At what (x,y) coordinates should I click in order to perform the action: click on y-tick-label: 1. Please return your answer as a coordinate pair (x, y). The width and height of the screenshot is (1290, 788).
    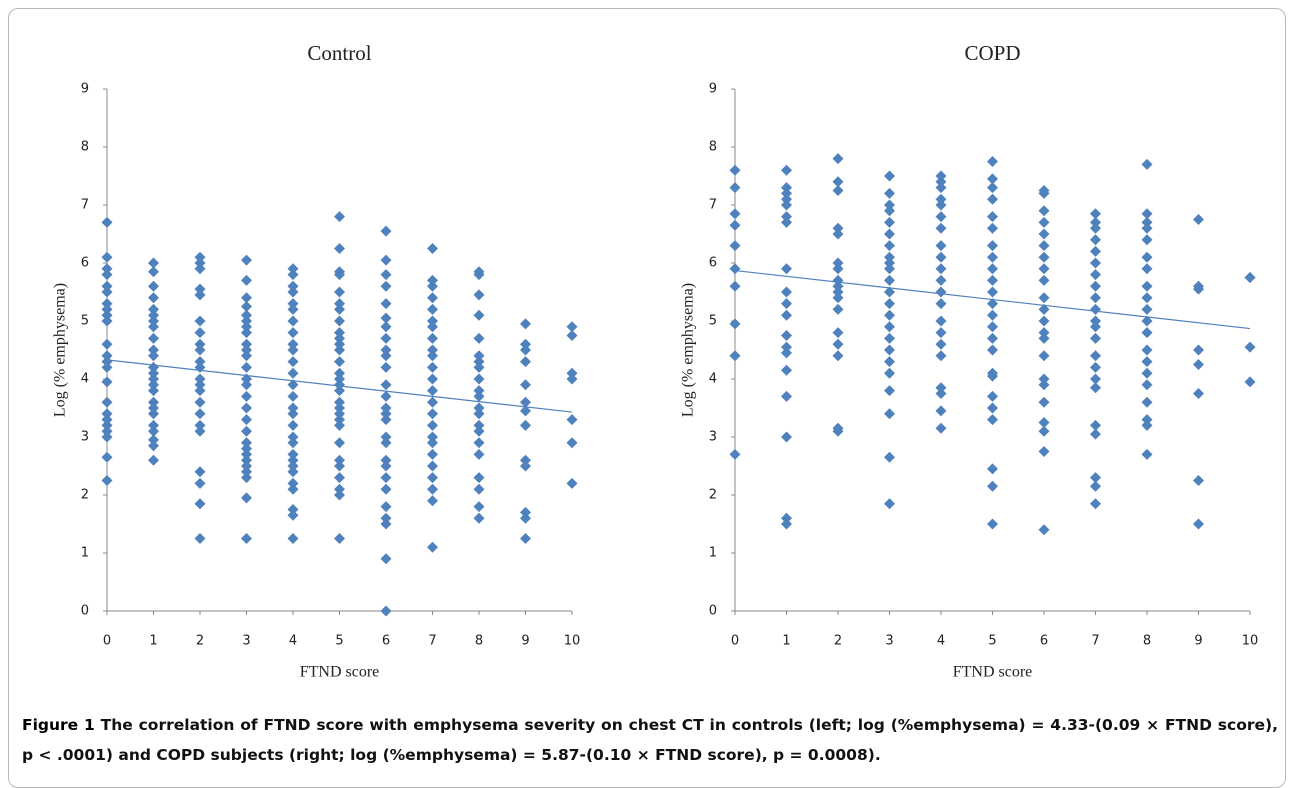
    Looking at the image, I should click on (85, 553).